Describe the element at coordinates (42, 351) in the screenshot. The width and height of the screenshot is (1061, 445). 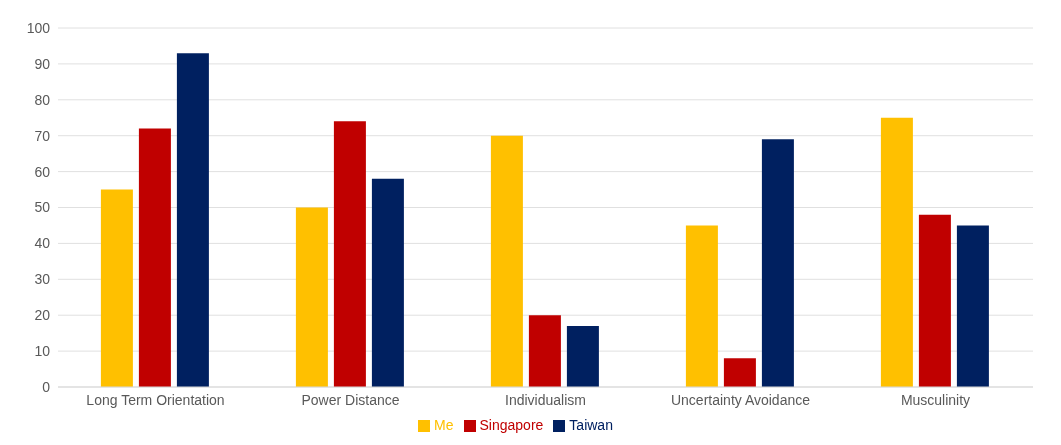
I see `y-tick-label: 10` at that location.